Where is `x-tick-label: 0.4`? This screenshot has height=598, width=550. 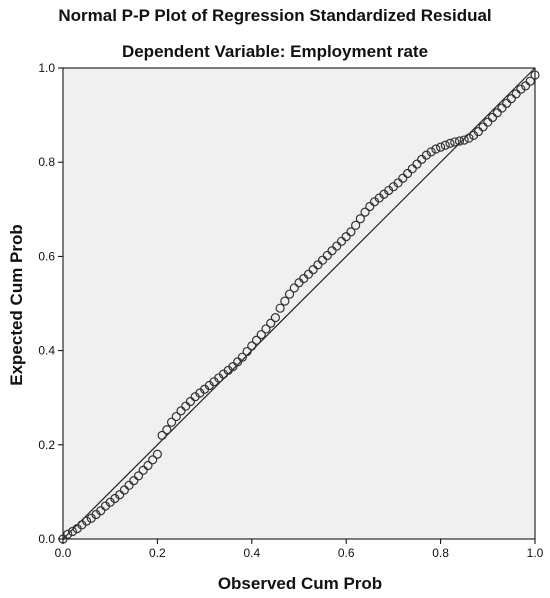
x-tick-label: 0.4 is located at coordinates (251, 553).